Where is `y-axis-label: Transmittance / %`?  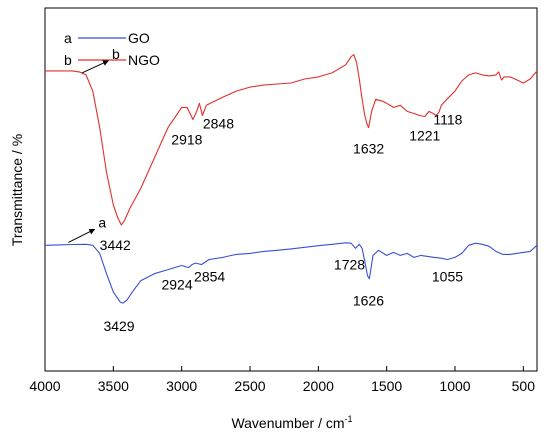 y-axis-label: Transmittance / % is located at coordinates (17, 190).